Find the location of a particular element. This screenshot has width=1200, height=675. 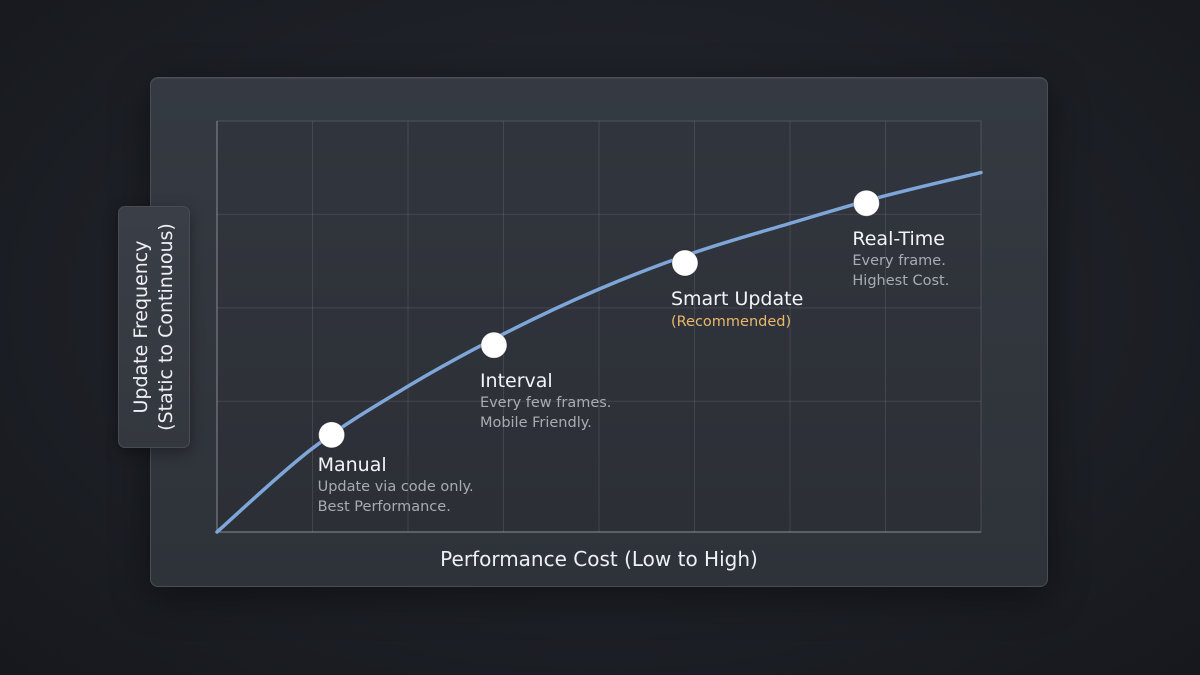

point-description: Every frame. is located at coordinates (899, 261).